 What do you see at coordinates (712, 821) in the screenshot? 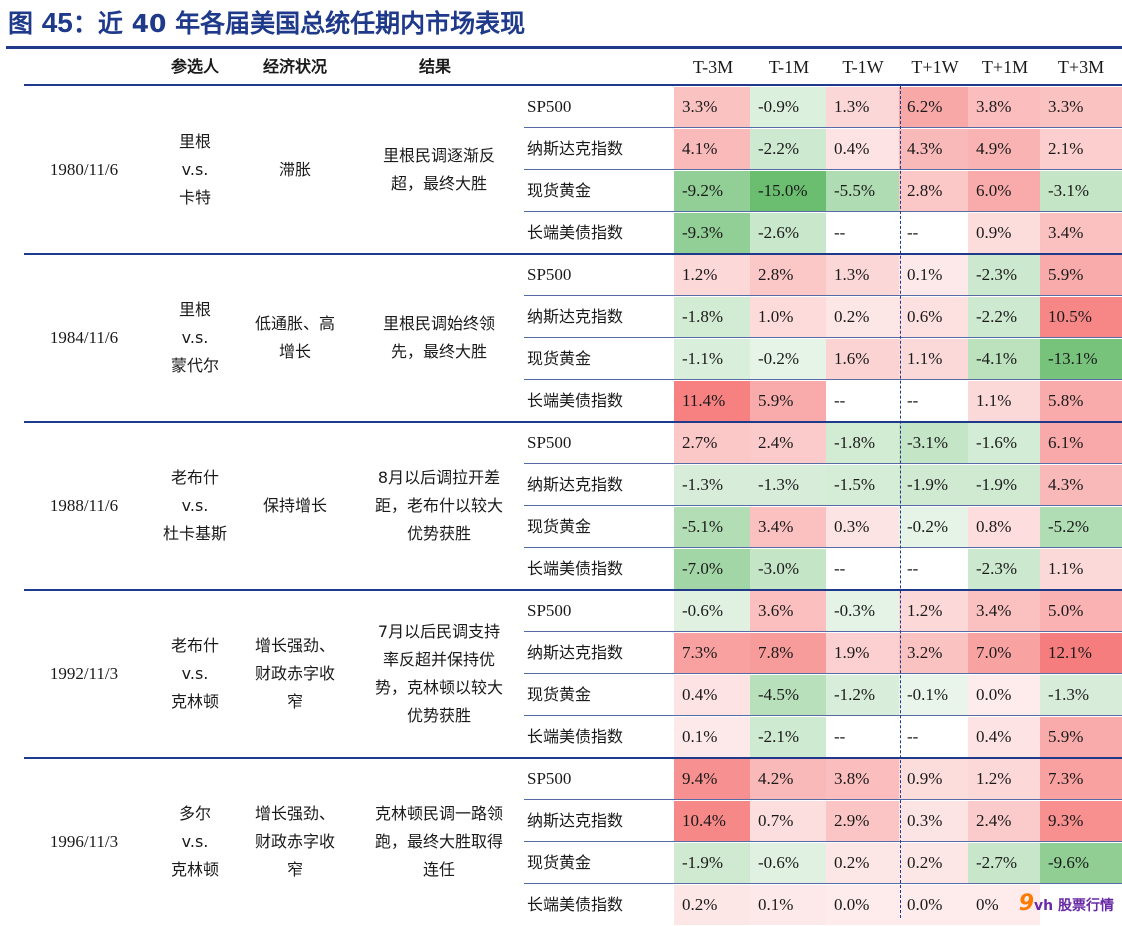
I see `return-cell: 10.4%` at bounding box center [712, 821].